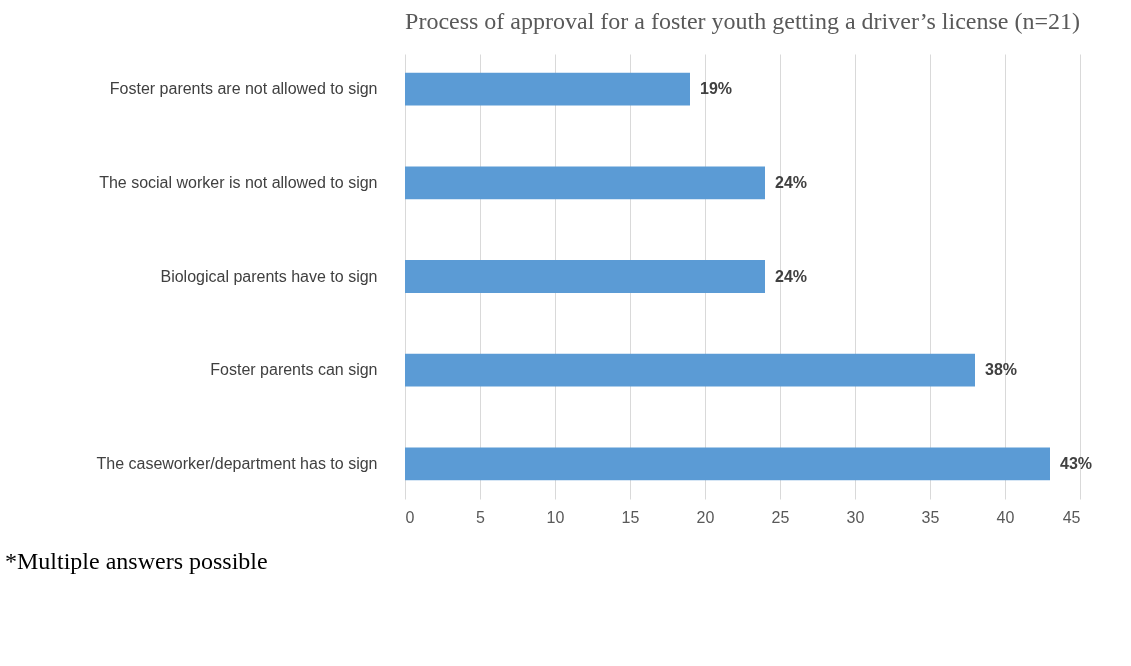 This screenshot has width=1131, height=666. What do you see at coordinates (630, 517) in the screenshot?
I see `x-tick-label: 15` at bounding box center [630, 517].